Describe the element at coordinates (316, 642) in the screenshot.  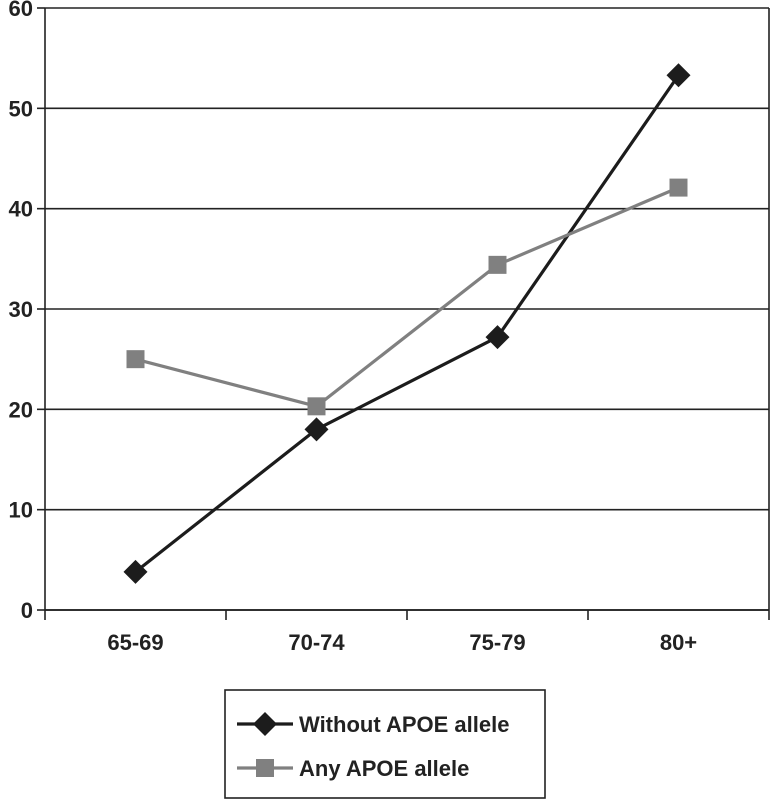
I see `x-tick-label-70-74: 70-74` at that location.